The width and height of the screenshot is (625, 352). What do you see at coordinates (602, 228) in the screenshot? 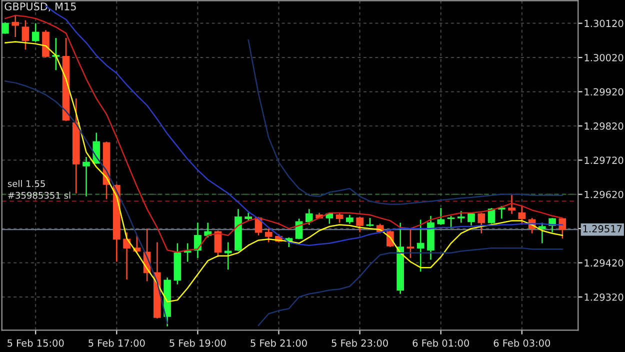
I see `ref-line-label: 1.29517` at bounding box center [602, 228].